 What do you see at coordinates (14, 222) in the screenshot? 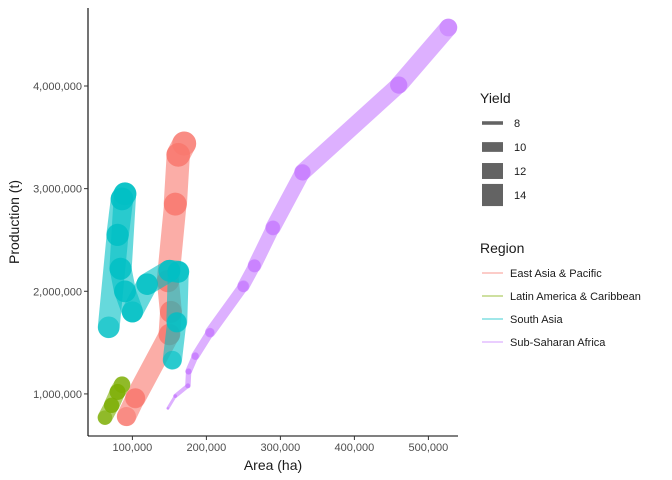
I see `y-axis-title: Production (t)` at bounding box center [14, 222].